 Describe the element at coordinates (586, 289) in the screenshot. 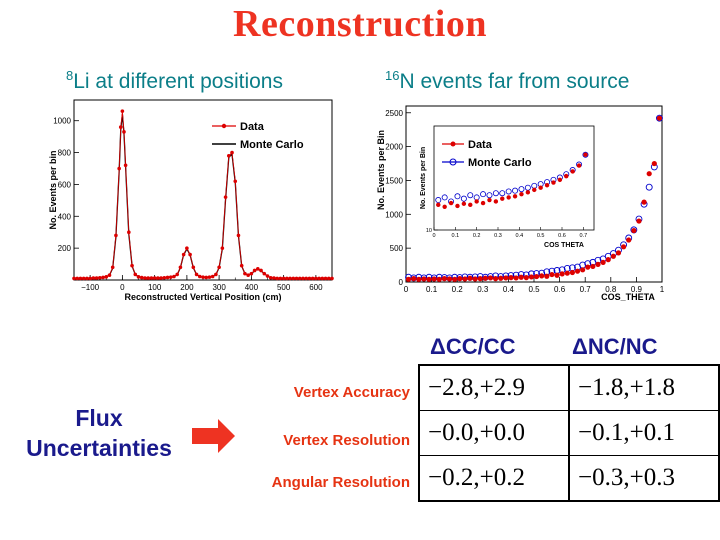

I see `x-tick-label: 0.7` at that location.